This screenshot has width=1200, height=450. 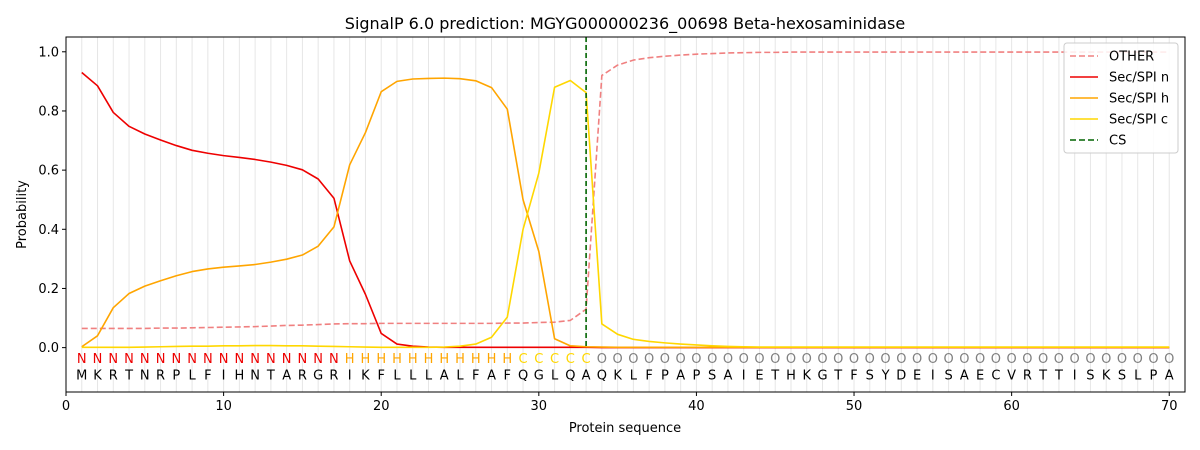 What do you see at coordinates (52, 200) in the screenshot?
I see `y-axis-ticks: 0.0 0.2 0.4 0.6 0.8 1.0` at bounding box center [52, 200].